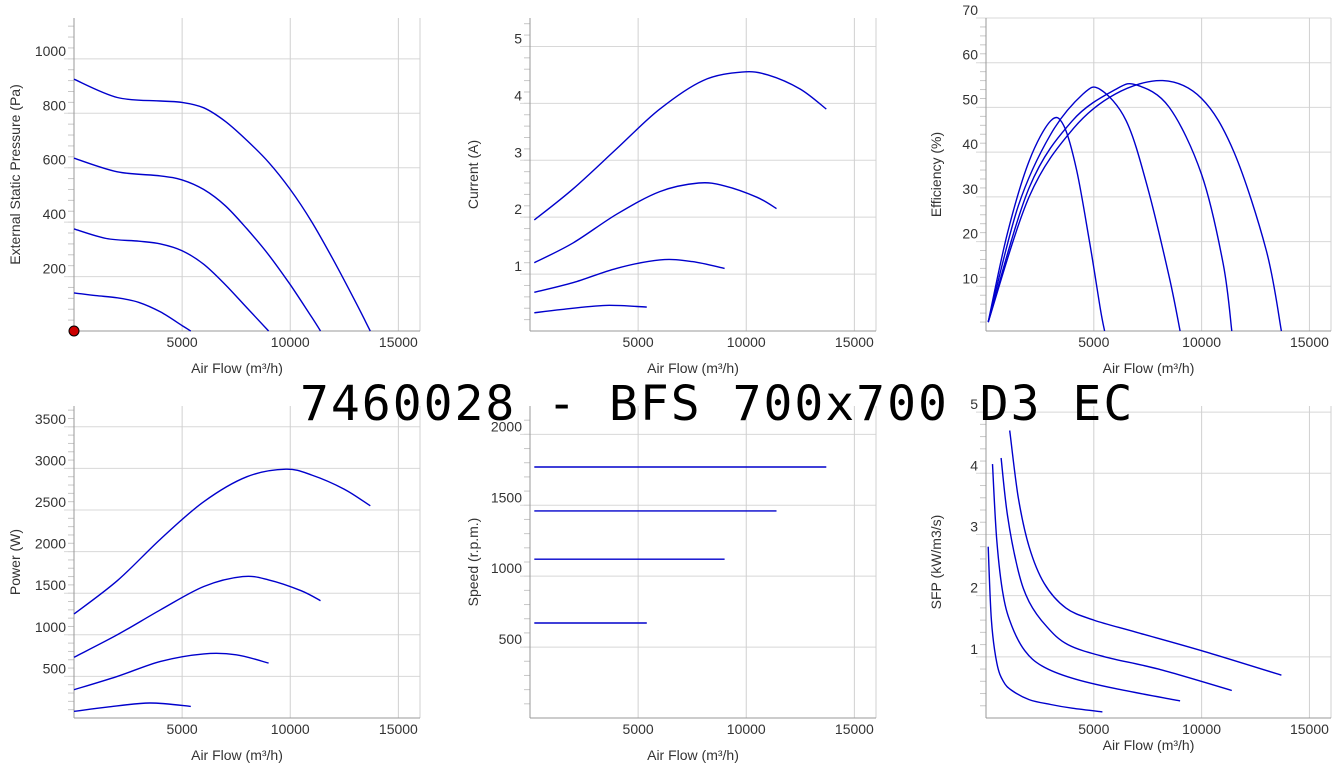 The width and height of the screenshot is (1337, 781). What do you see at coordinates (970, 144) in the screenshot?
I see `y-tick-label: 40` at bounding box center [970, 144].